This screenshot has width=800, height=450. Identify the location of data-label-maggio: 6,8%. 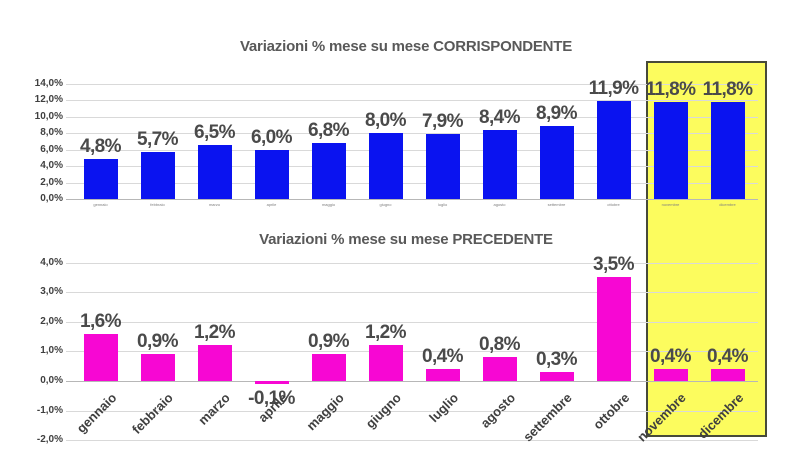
(329, 130).